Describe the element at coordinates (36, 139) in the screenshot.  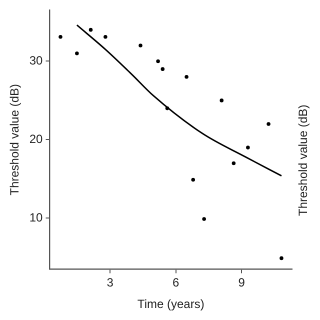
I see `y-tick-label: 20` at that location.